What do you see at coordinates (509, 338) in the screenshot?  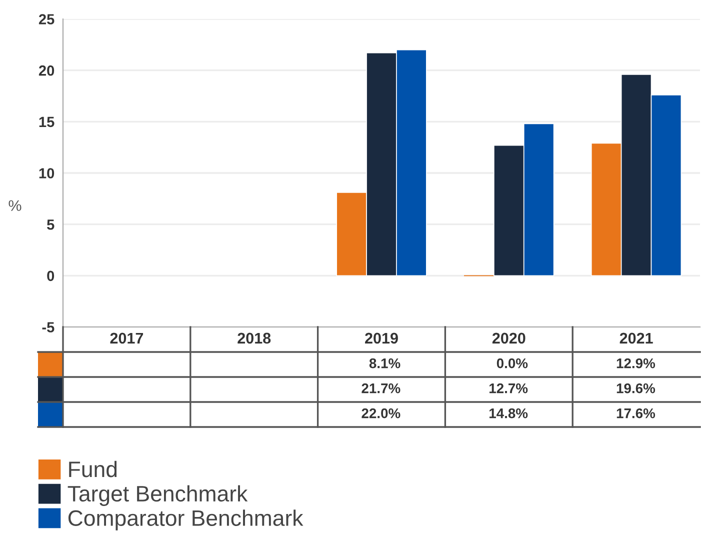 I see `x-tick-label: 2020` at bounding box center [509, 338].